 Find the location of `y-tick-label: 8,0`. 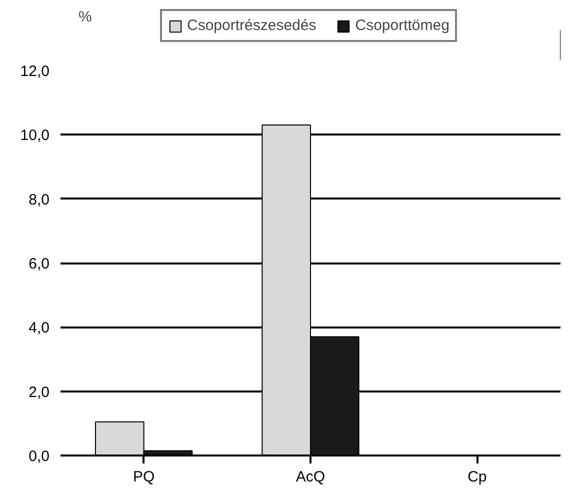

y-tick-label: 8,0 is located at coordinates (39, 199).